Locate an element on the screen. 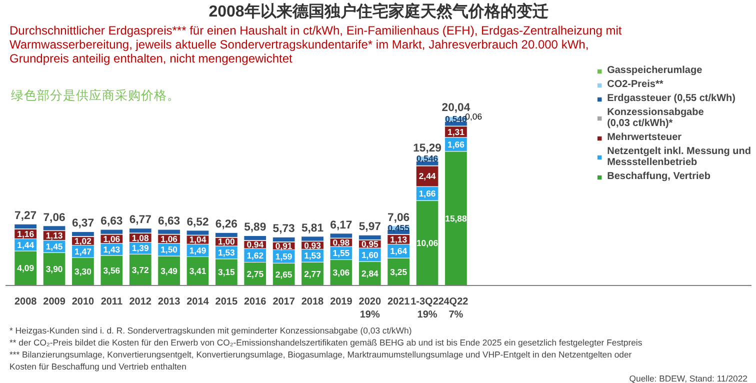 The width and height of the screenshot is (756, 383). total-label: 5,73 is located at coordinates (283, 229).